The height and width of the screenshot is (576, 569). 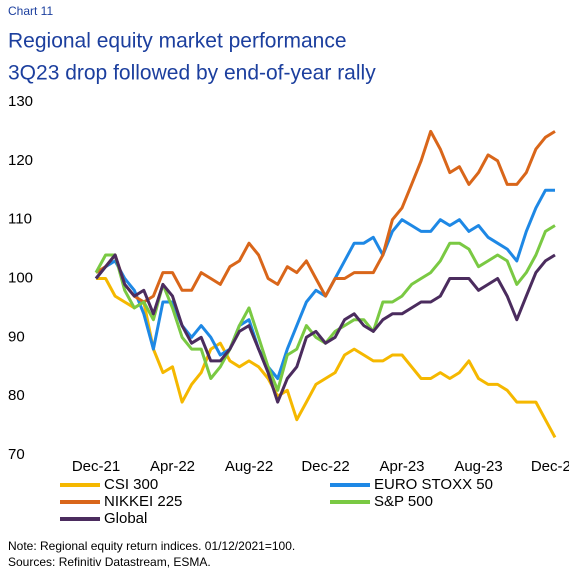 I want to click on y-tick-label: 120, so click(x=20, y=160).